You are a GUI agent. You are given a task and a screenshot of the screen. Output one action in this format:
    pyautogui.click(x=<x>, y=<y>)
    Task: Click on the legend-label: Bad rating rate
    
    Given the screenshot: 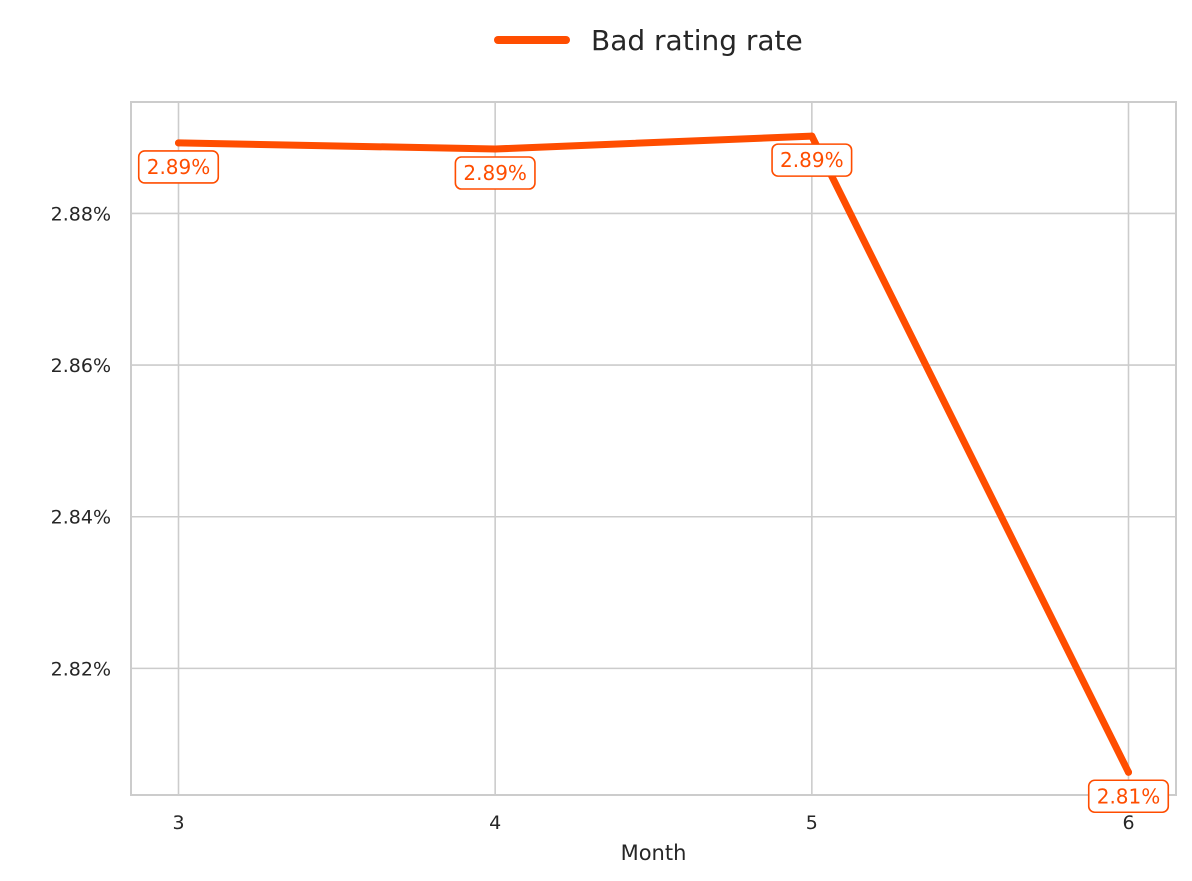 What is the action you would take?
    pyautogui.click(x=697, y=40)
    